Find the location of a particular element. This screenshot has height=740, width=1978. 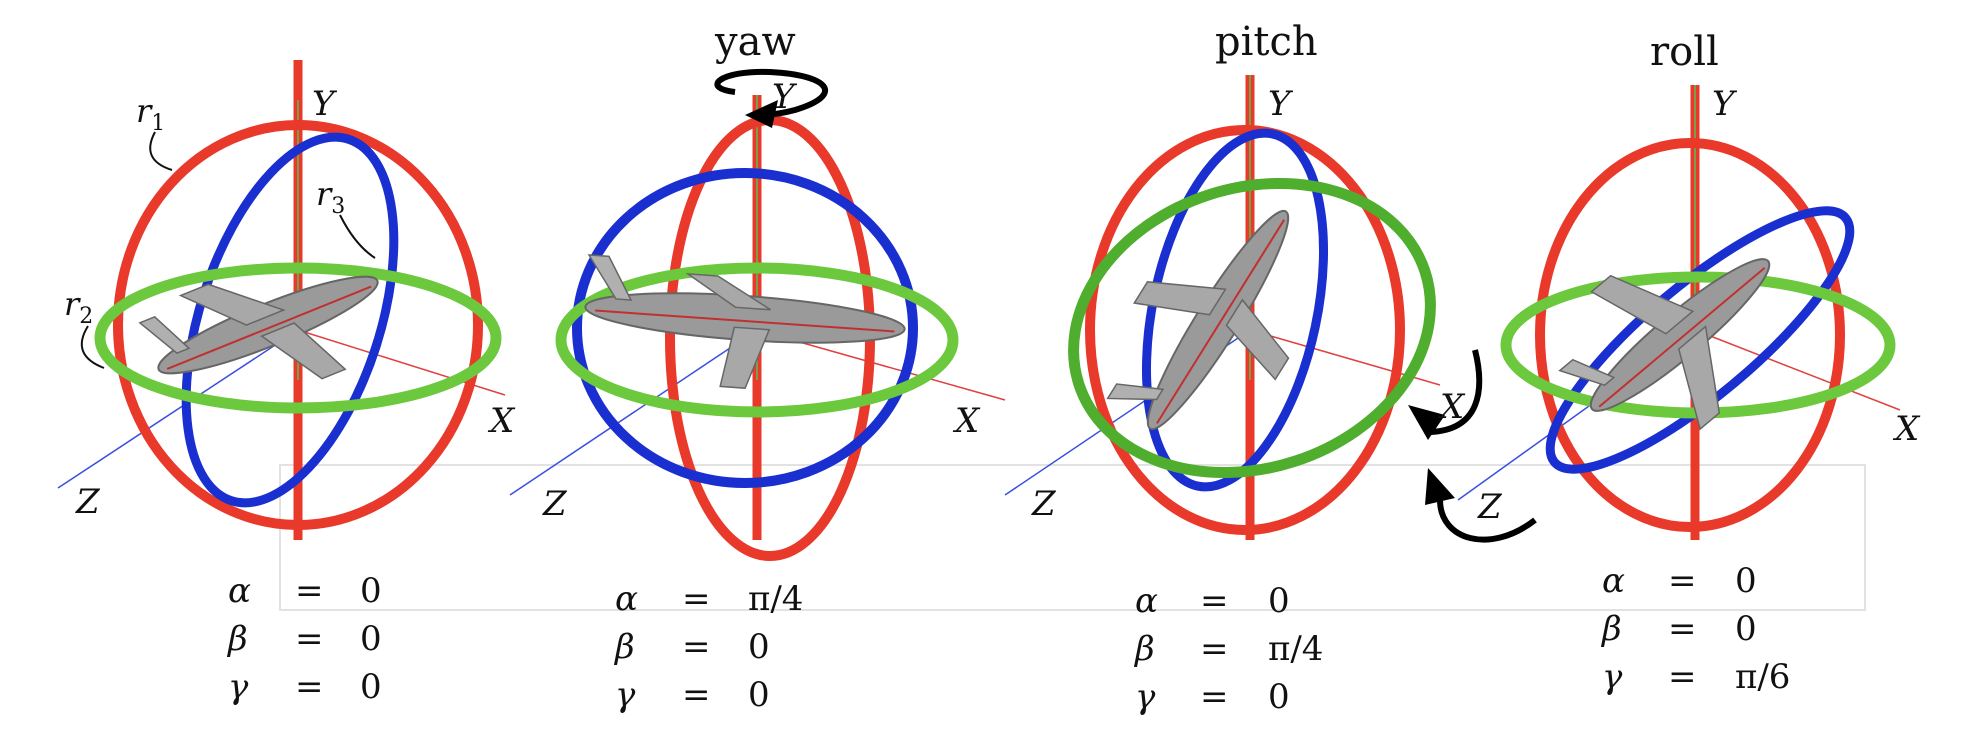

svg-text:α=π/4: α = π/4 is located at coordinates (709, 599).